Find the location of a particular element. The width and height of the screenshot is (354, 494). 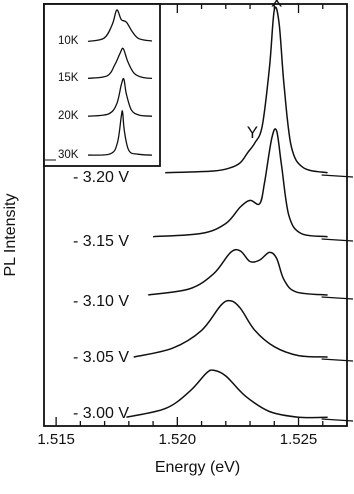

trace-label: - 3.20 V is located at coordinates (101, 177).